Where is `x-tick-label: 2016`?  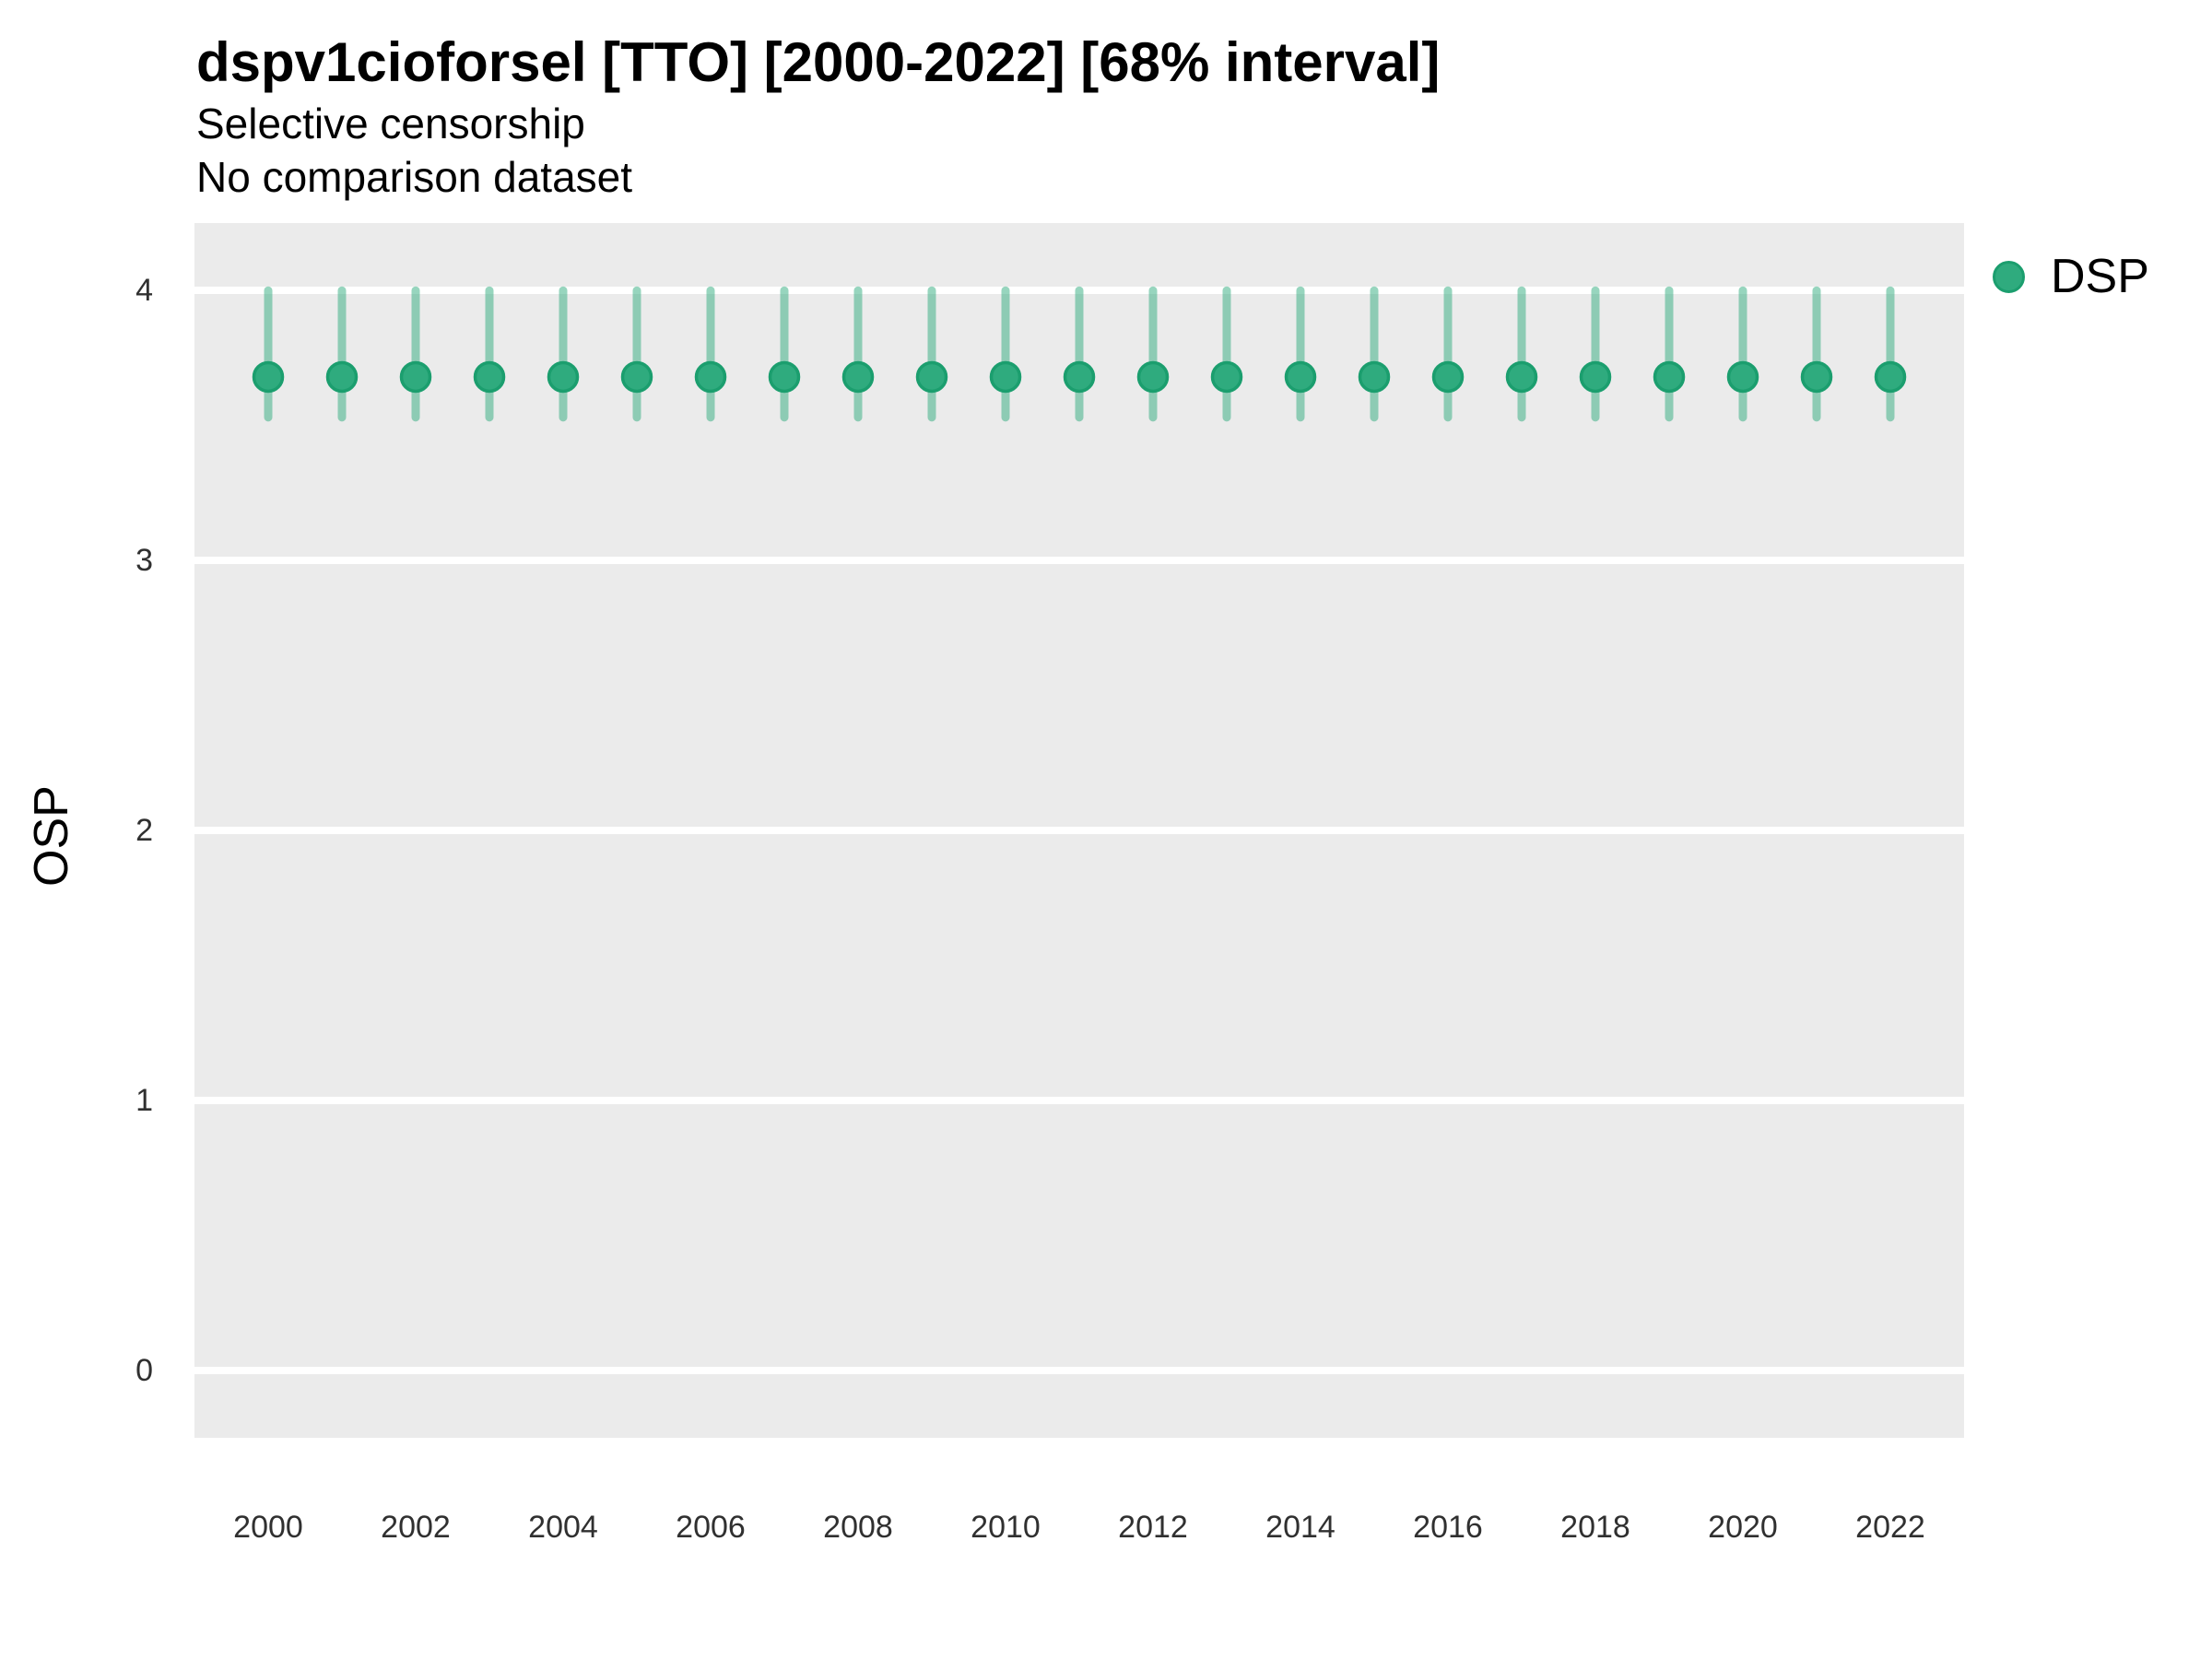
x-tick-label: 2016 is located at coordinates (1448, 1527).